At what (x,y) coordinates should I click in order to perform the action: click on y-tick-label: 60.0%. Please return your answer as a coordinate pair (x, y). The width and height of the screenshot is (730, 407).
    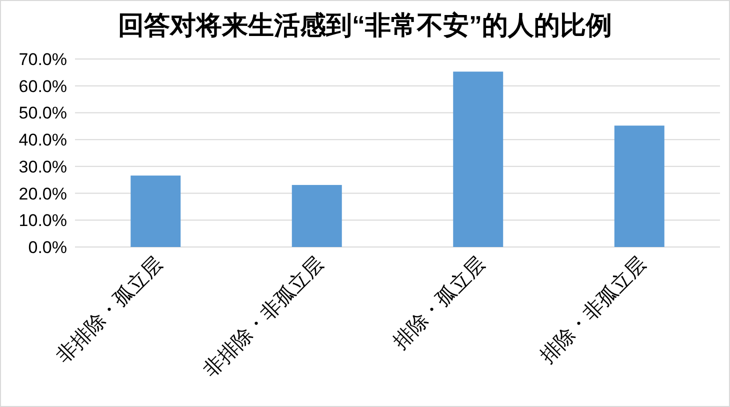
    Looking at the image, I should click on (42, 86).